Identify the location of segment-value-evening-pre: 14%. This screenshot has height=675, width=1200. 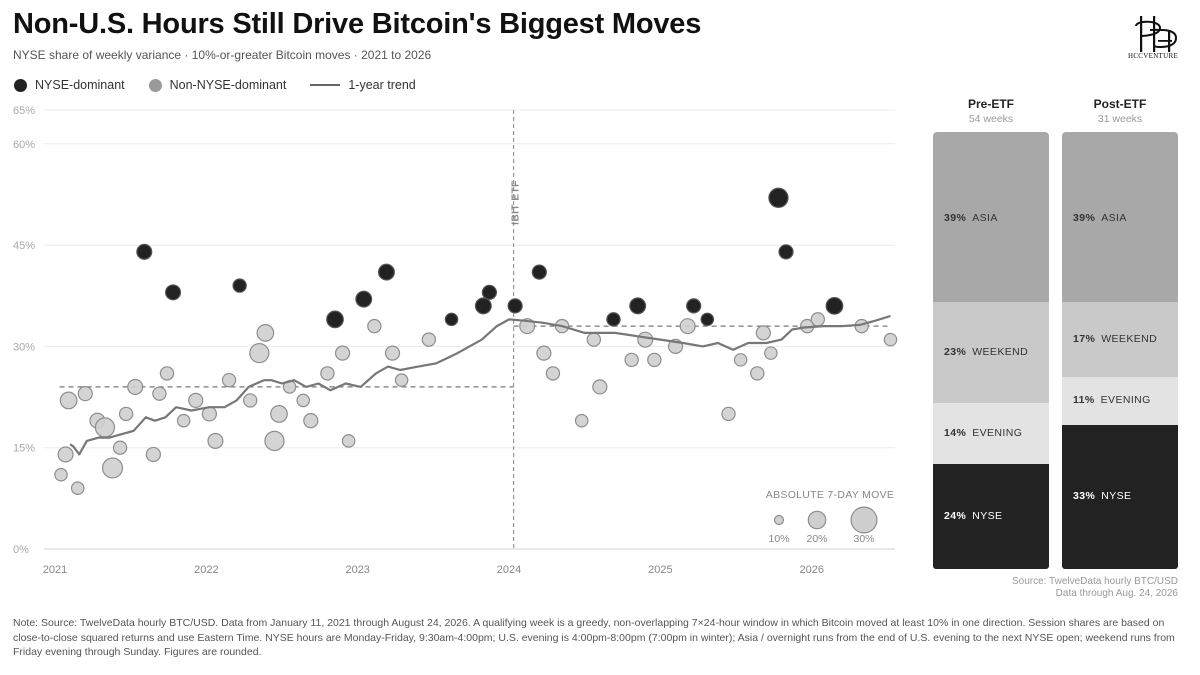
(955, 432).